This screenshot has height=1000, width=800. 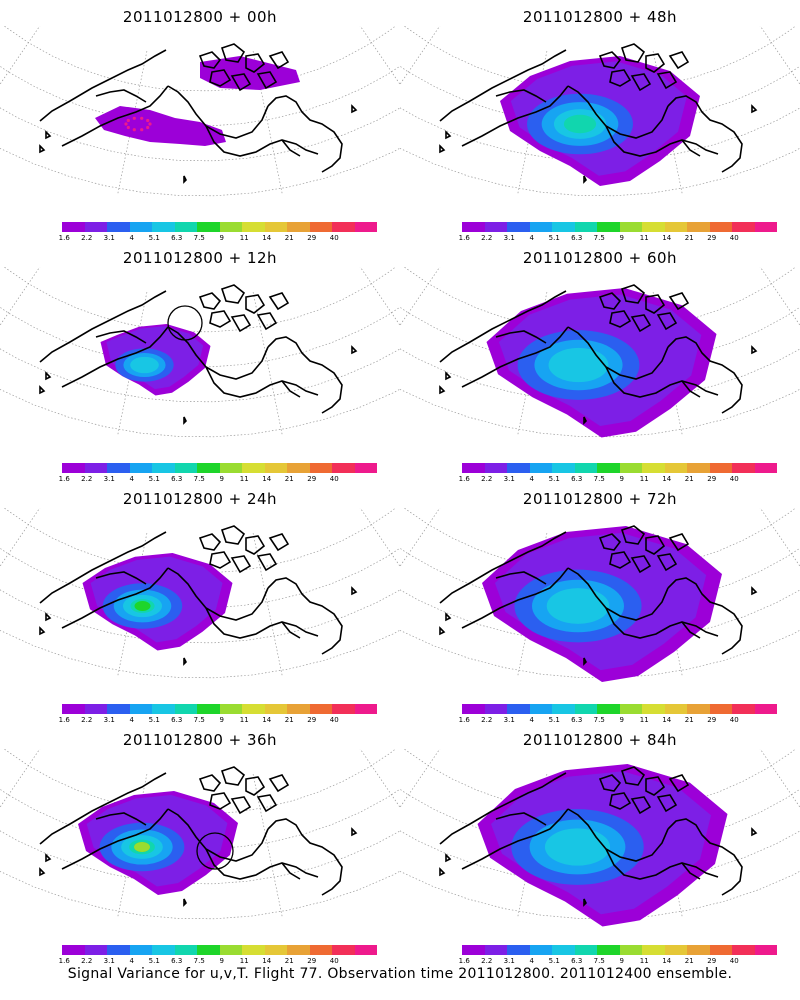 I want to click on panel-title: 2011012800 + 36h, so click(x=200, y=740).